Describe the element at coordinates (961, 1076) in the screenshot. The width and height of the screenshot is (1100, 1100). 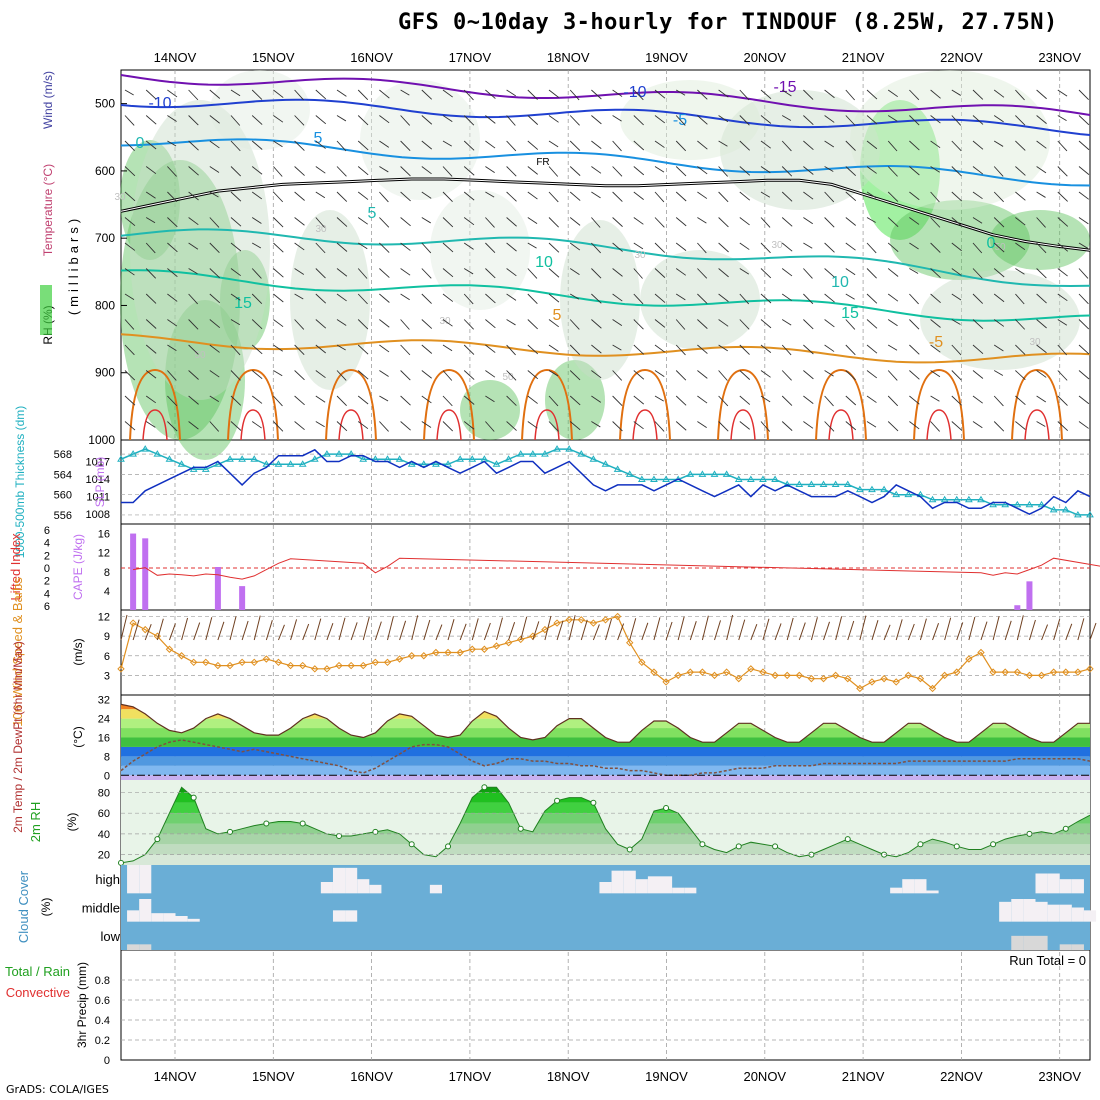
I see `x-tick-label-bottom: 22NOV` at that location.